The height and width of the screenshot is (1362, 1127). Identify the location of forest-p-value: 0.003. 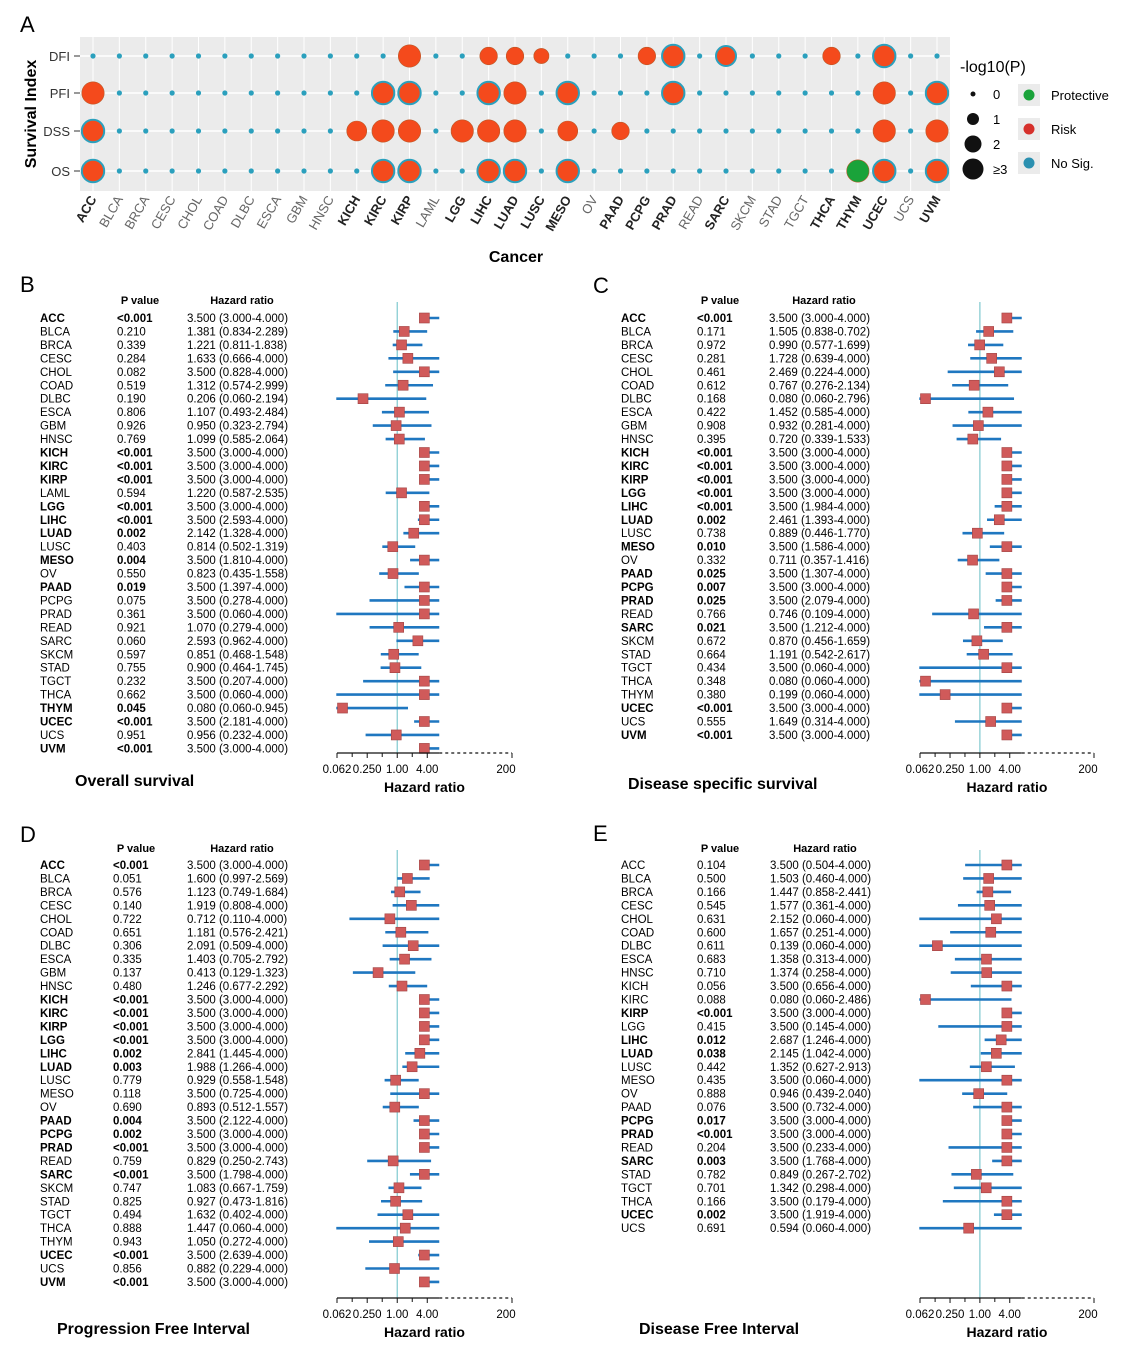
(711, 1162).